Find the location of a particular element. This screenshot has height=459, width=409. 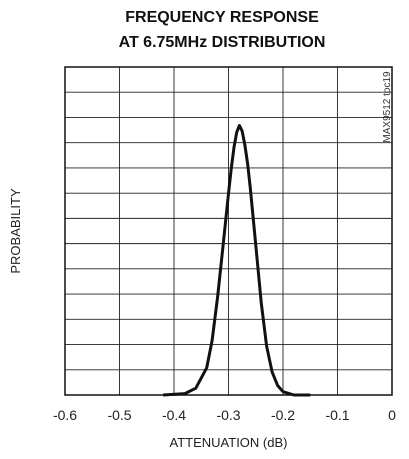

x-tick-label: -0.1 is located at coordinates (337, 415).